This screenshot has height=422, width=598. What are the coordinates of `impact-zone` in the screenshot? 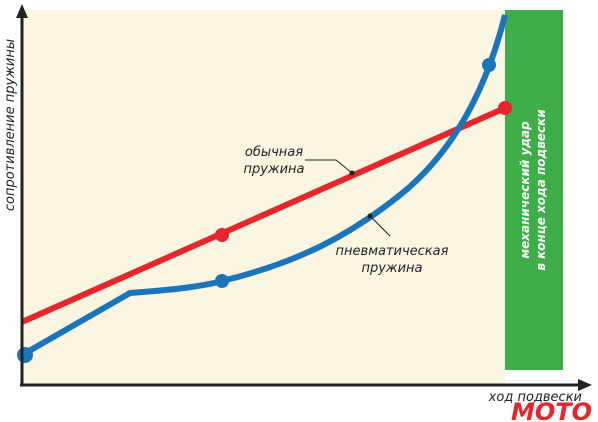 It's located at (534, 190).